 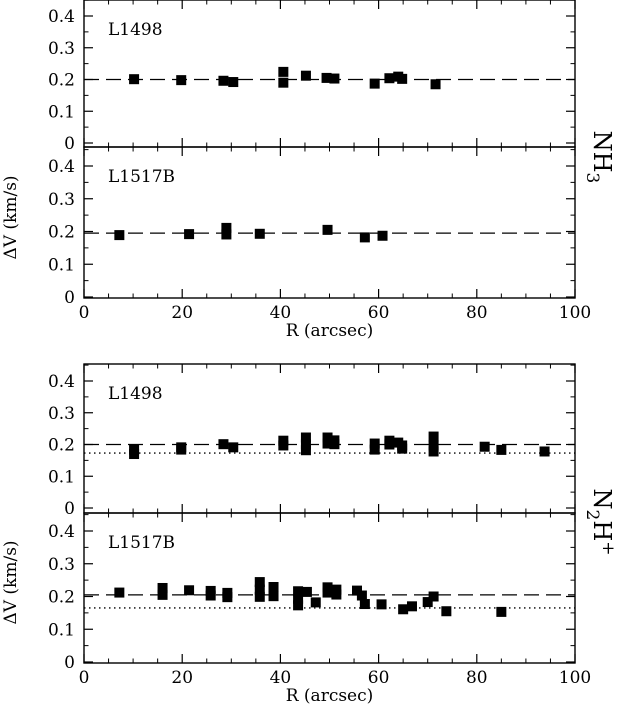 I want to click on n2h-subscript: 2, so click(x=592, y=514).